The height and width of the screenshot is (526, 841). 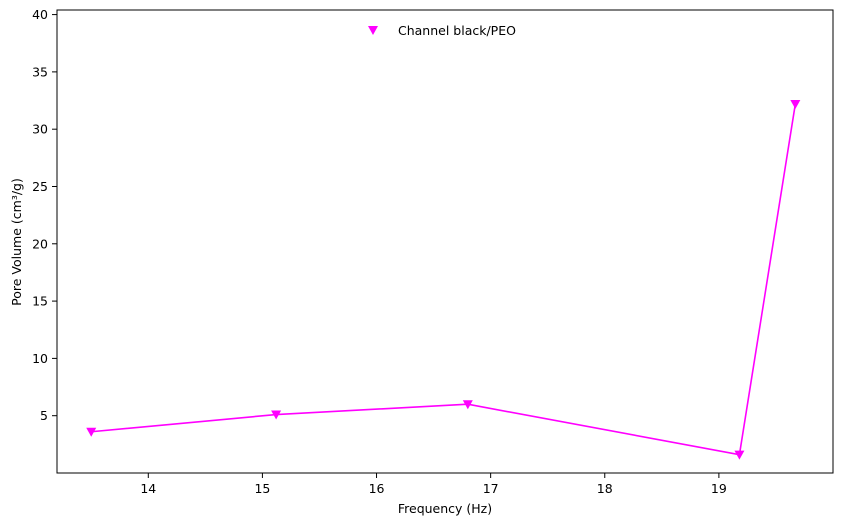 I want to click on legend-label: Channel black/PEO, so click(x=457, y=30).